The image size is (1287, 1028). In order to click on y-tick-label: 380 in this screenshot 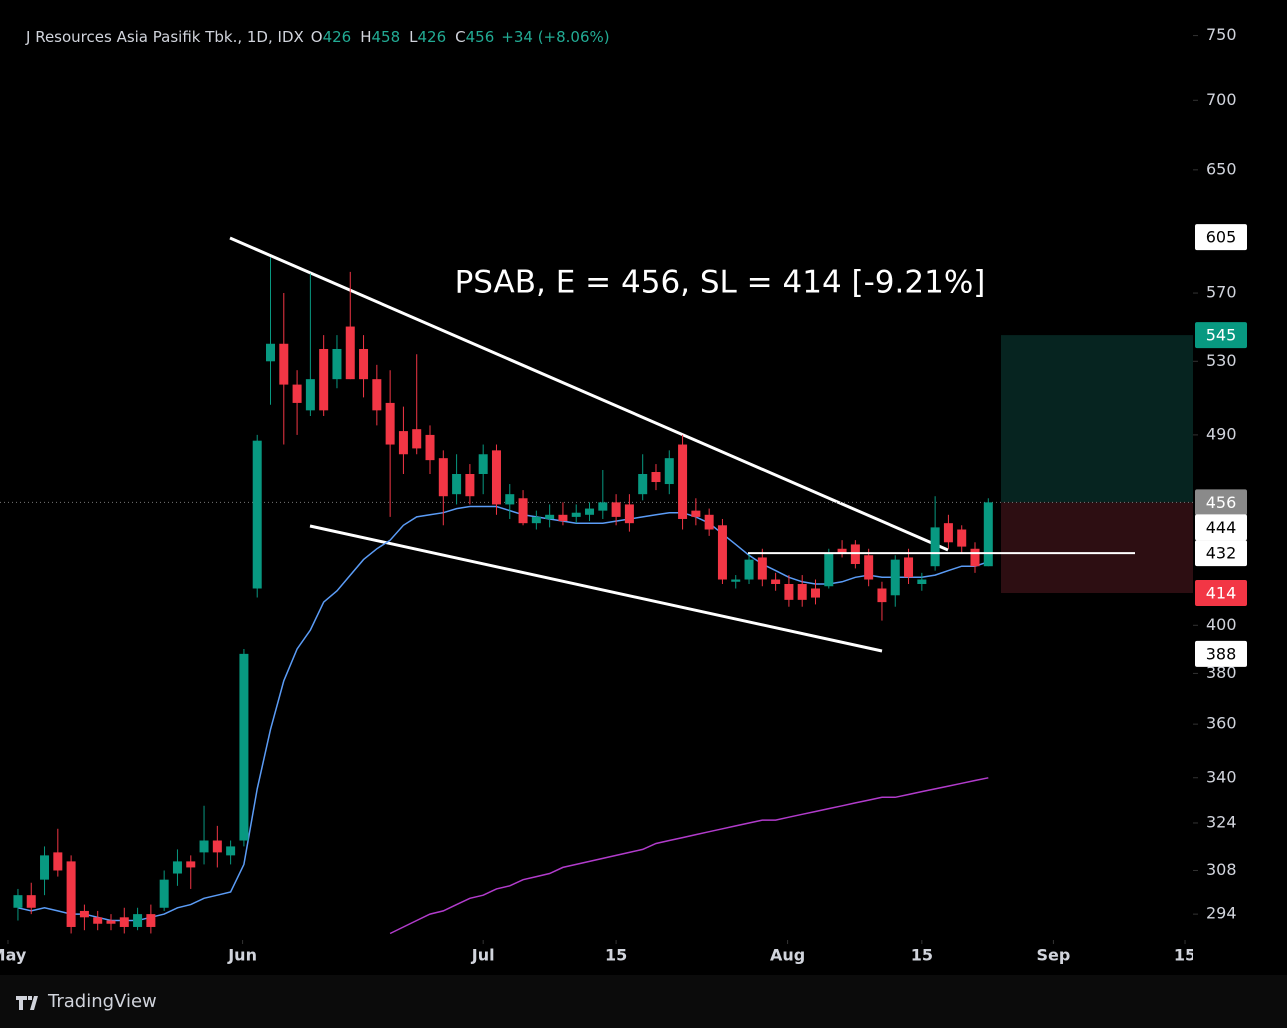, I will do `click(1221, 672)`.